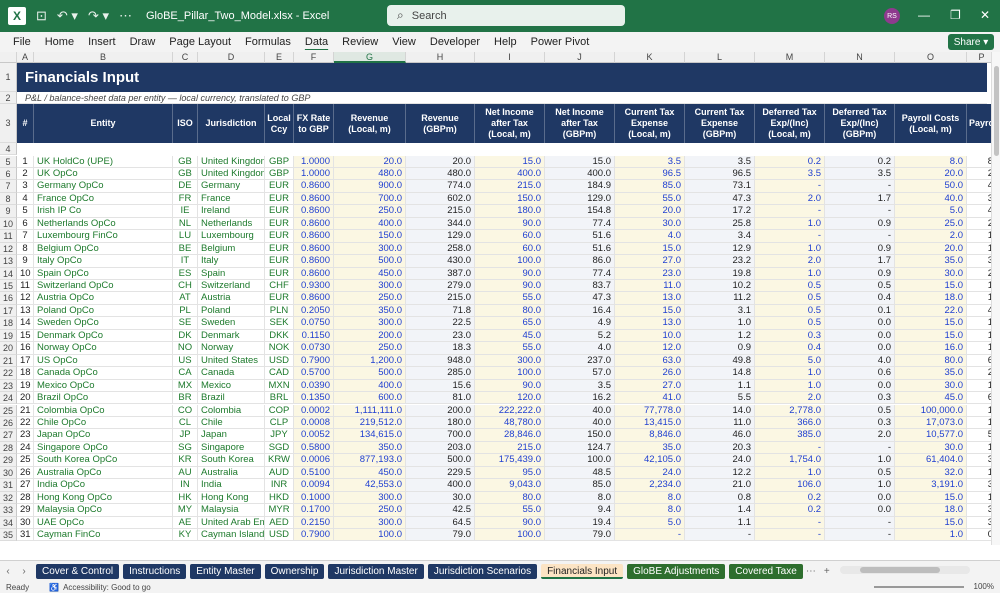 The image size is (1000, 593). Describe the element at coordinates (25, 485) in the screenshot. I see `table-cell: 27` at that location.